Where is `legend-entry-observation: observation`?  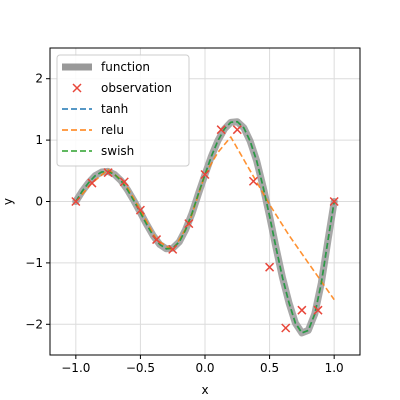
legend-entry-observation: observation is located at coordinates (122, 88).